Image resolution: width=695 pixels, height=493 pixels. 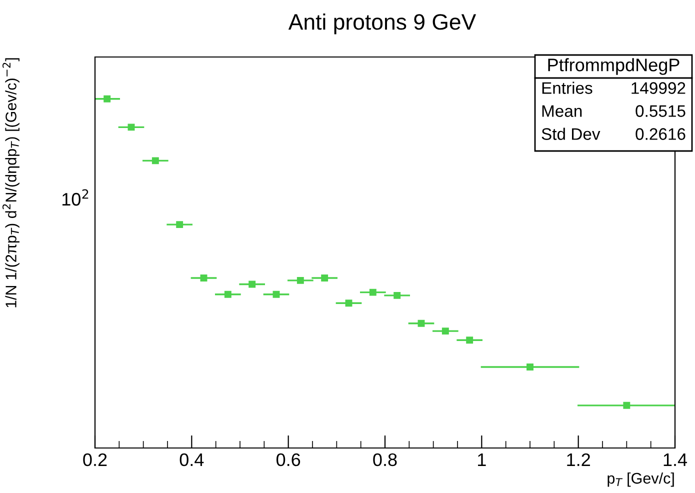 What do you see at coordinates (641, 479) in the screenshot?
I see `x-axis-title: p$_{T}$ [Gev/c]` at bounding box center [641, 479].